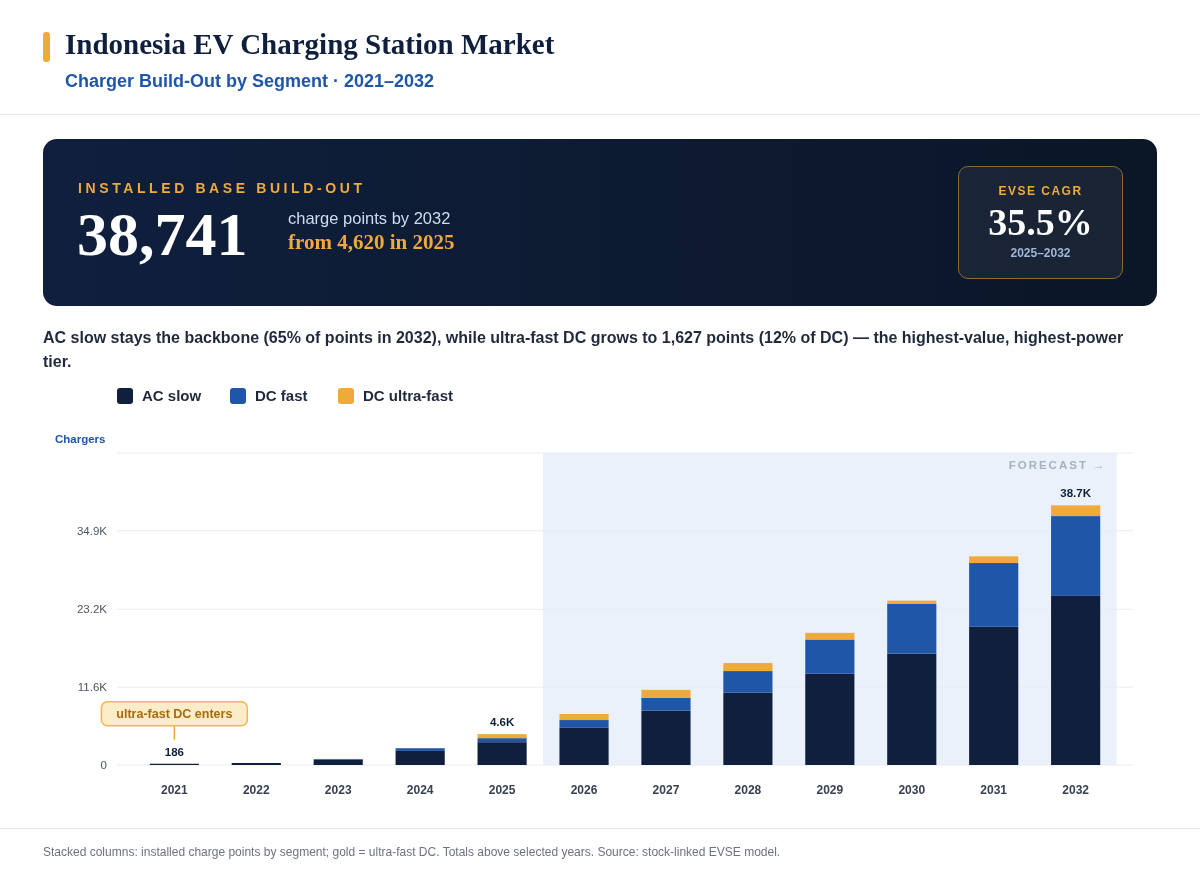 The height and width of the screenshot is (876, 1200). Describe the element at coordinates (412, 852) in the screenshot. I see `text: Stacked columns: installed charge points by segment; gold = ultra-fast DC. Totals above selected years. Source: stock-linked EVSE model.` at that location.